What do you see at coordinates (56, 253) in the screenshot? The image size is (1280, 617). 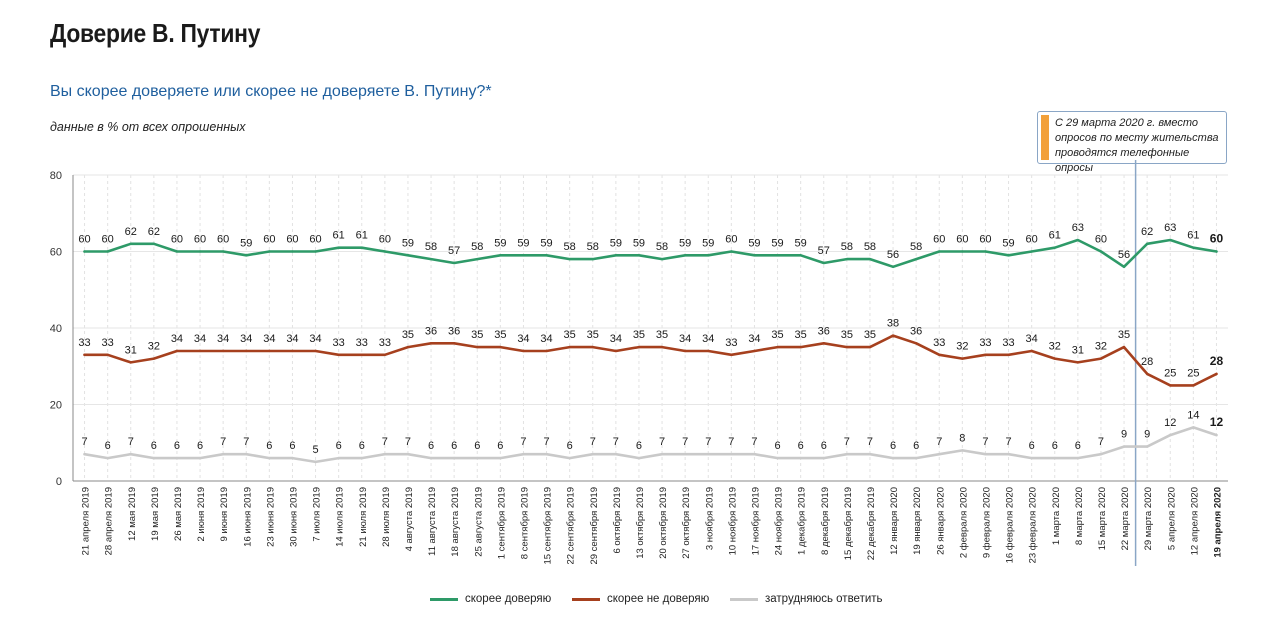 I see `y-tick-label: 60` at bounding box center [56, 253].